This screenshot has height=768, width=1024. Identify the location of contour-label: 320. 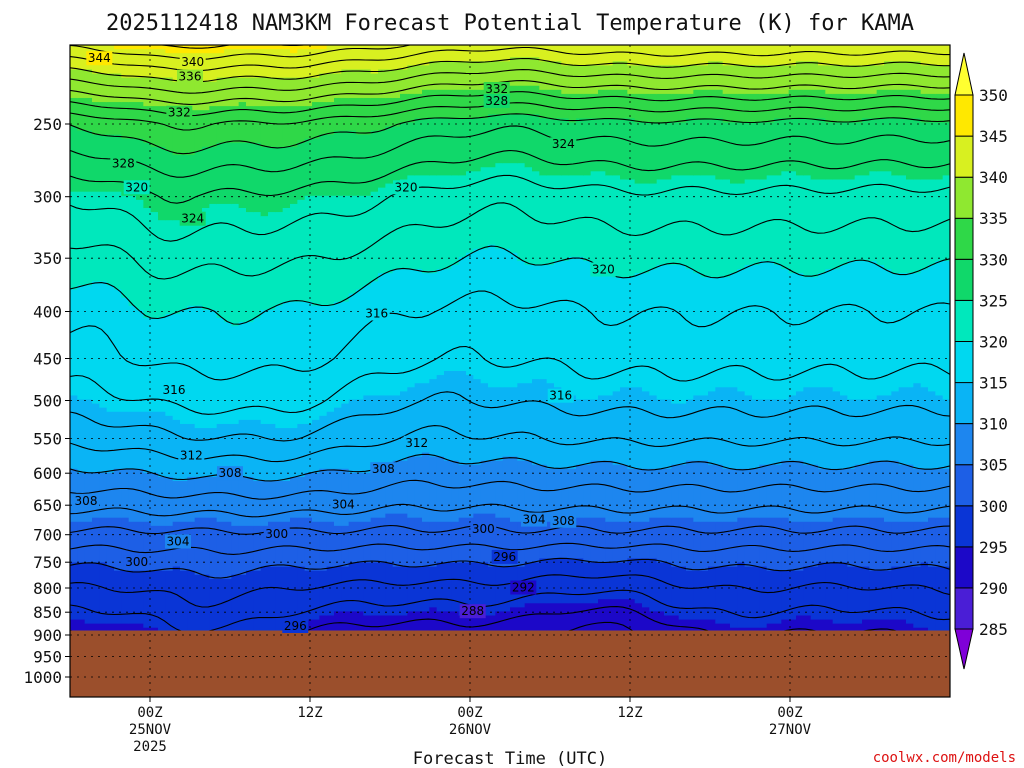
(603, 270).